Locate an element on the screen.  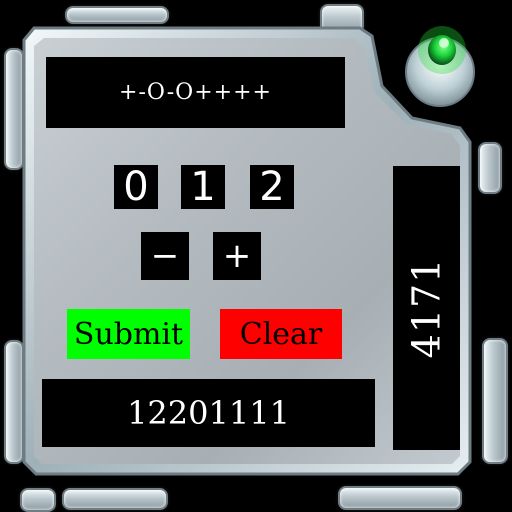
frame-tab-right-bottom is located at coordinates (495, 401).